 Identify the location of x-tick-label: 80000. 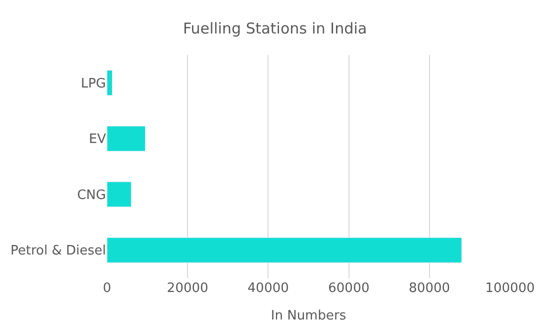
(429, 288).